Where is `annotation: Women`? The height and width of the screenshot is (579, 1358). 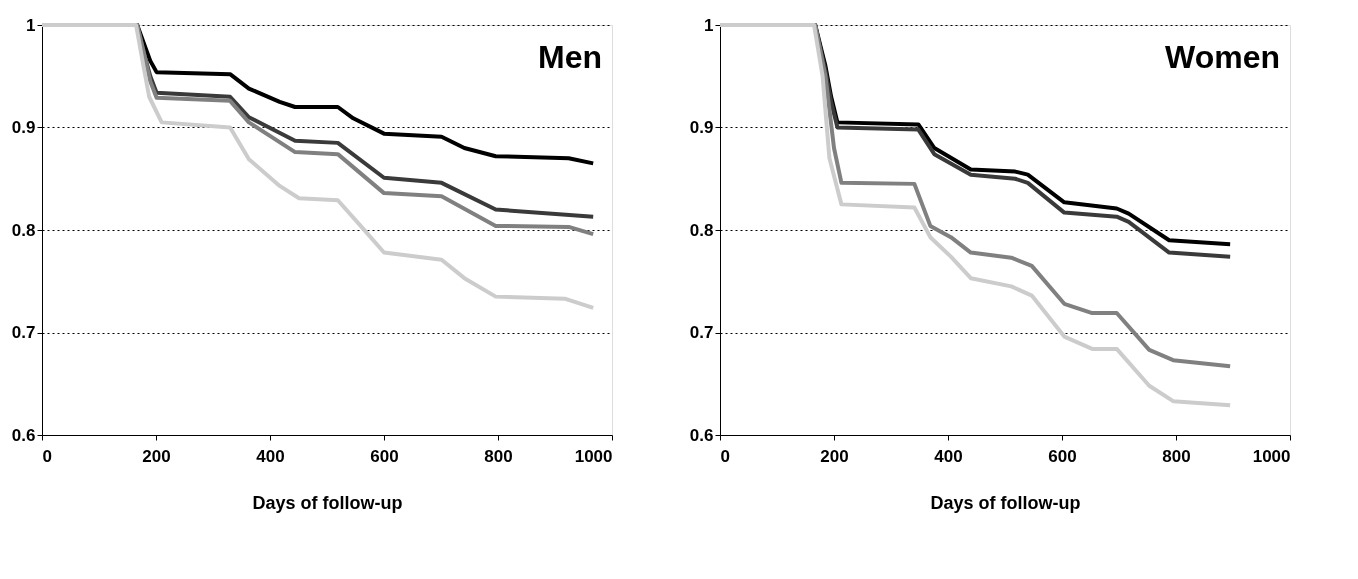
annotation: Women is located at coordinates (1222, 57).